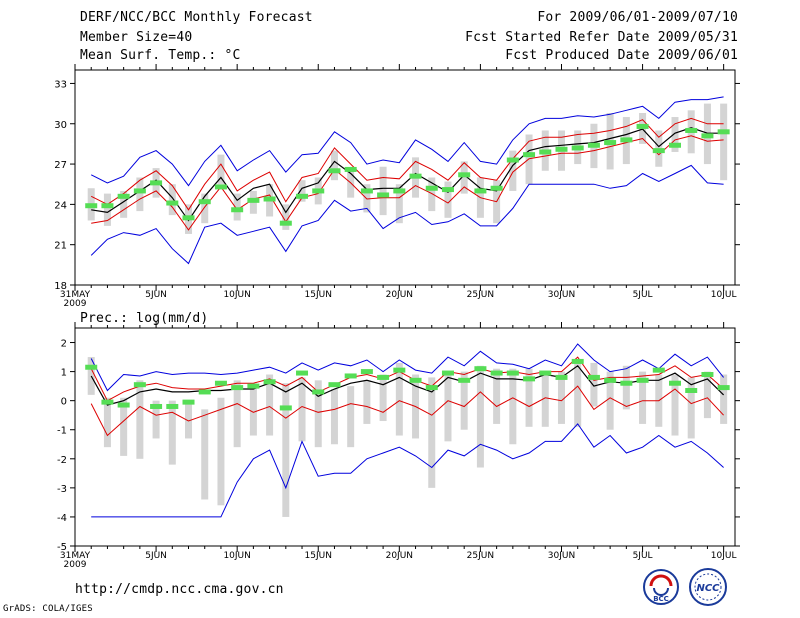 The width and height of the screenshot is (800, 618). What do you see at coordinates (399, 295) in the screenshot?
I see `x-tick-label: 20JUN` at bounding box center [399, 295].